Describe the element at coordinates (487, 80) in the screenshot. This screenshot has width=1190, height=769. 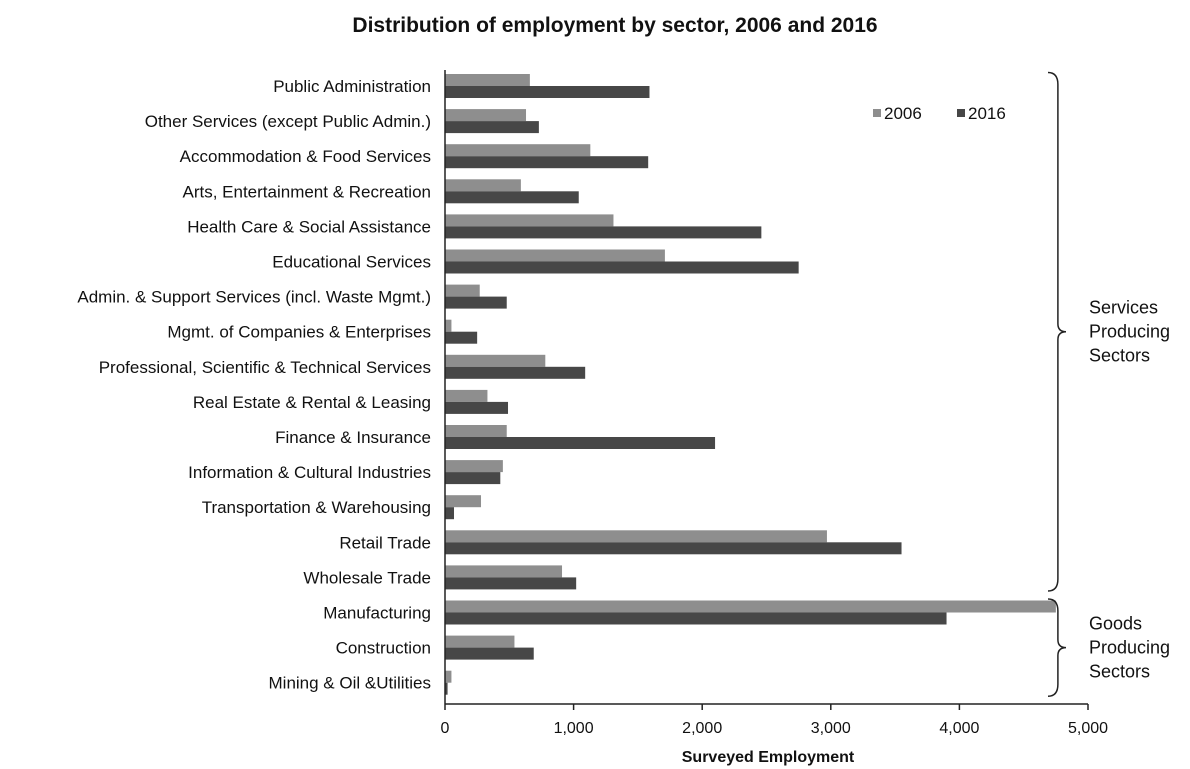
I see `bar-2006-public-administration` at that location.